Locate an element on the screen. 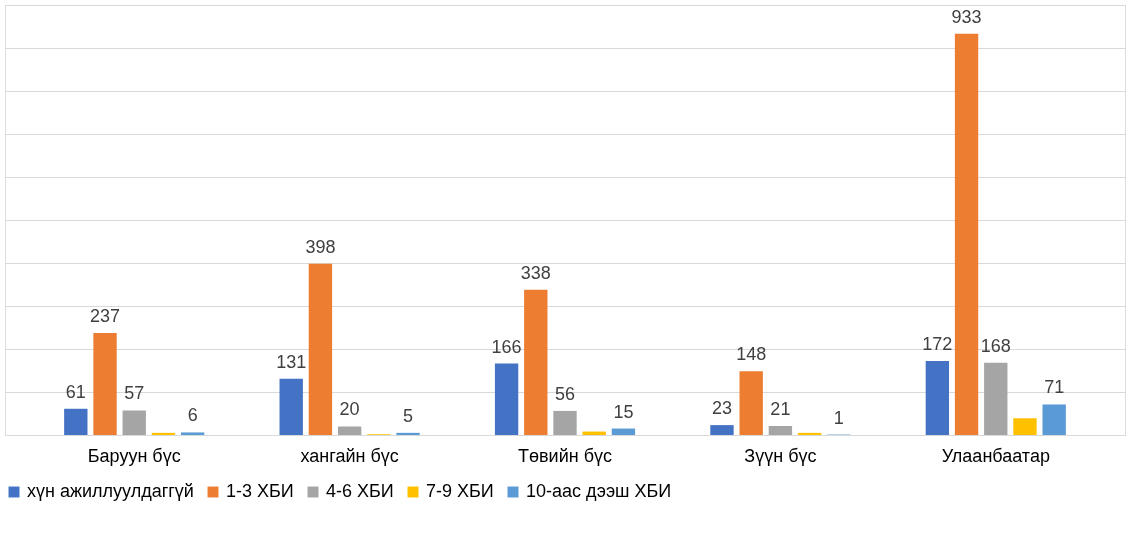 Image resolution: width=1136 pixels, height=541 pixels. data-label: 23 is located at coordinates (721, 408).